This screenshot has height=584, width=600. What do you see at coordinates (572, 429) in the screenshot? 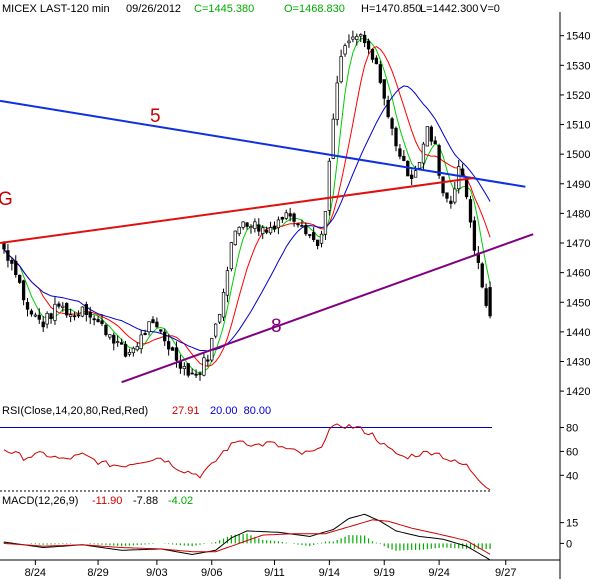
I see `rsi-y-tick-label: 80` at bounding box center [572, 429].